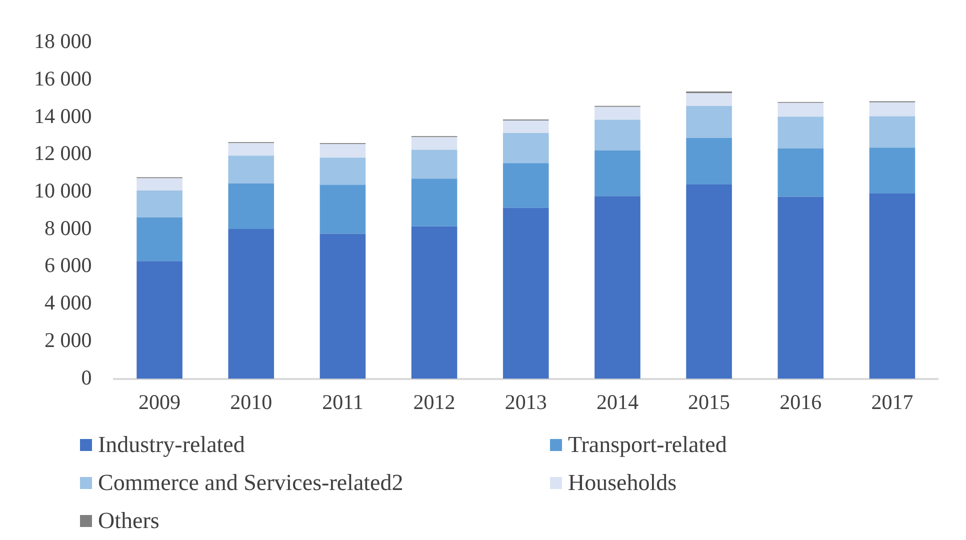 The height and width of the screenshot is (540, 966). Describe the element at coordinates (63, 78) in the screenshot. I see `y-tick-label: 16 000` at that location.